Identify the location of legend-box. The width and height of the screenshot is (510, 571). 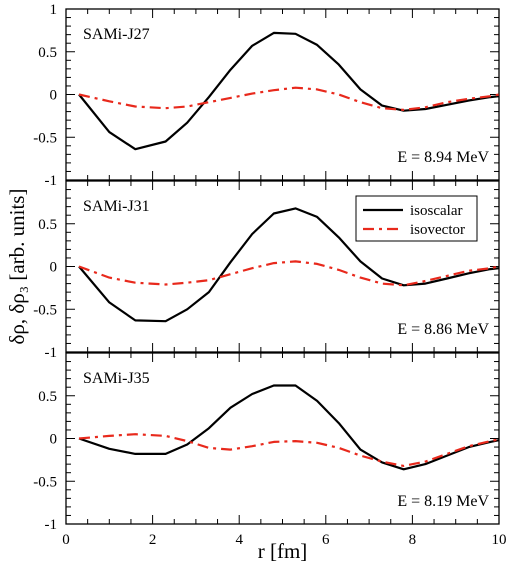
(416, 218).